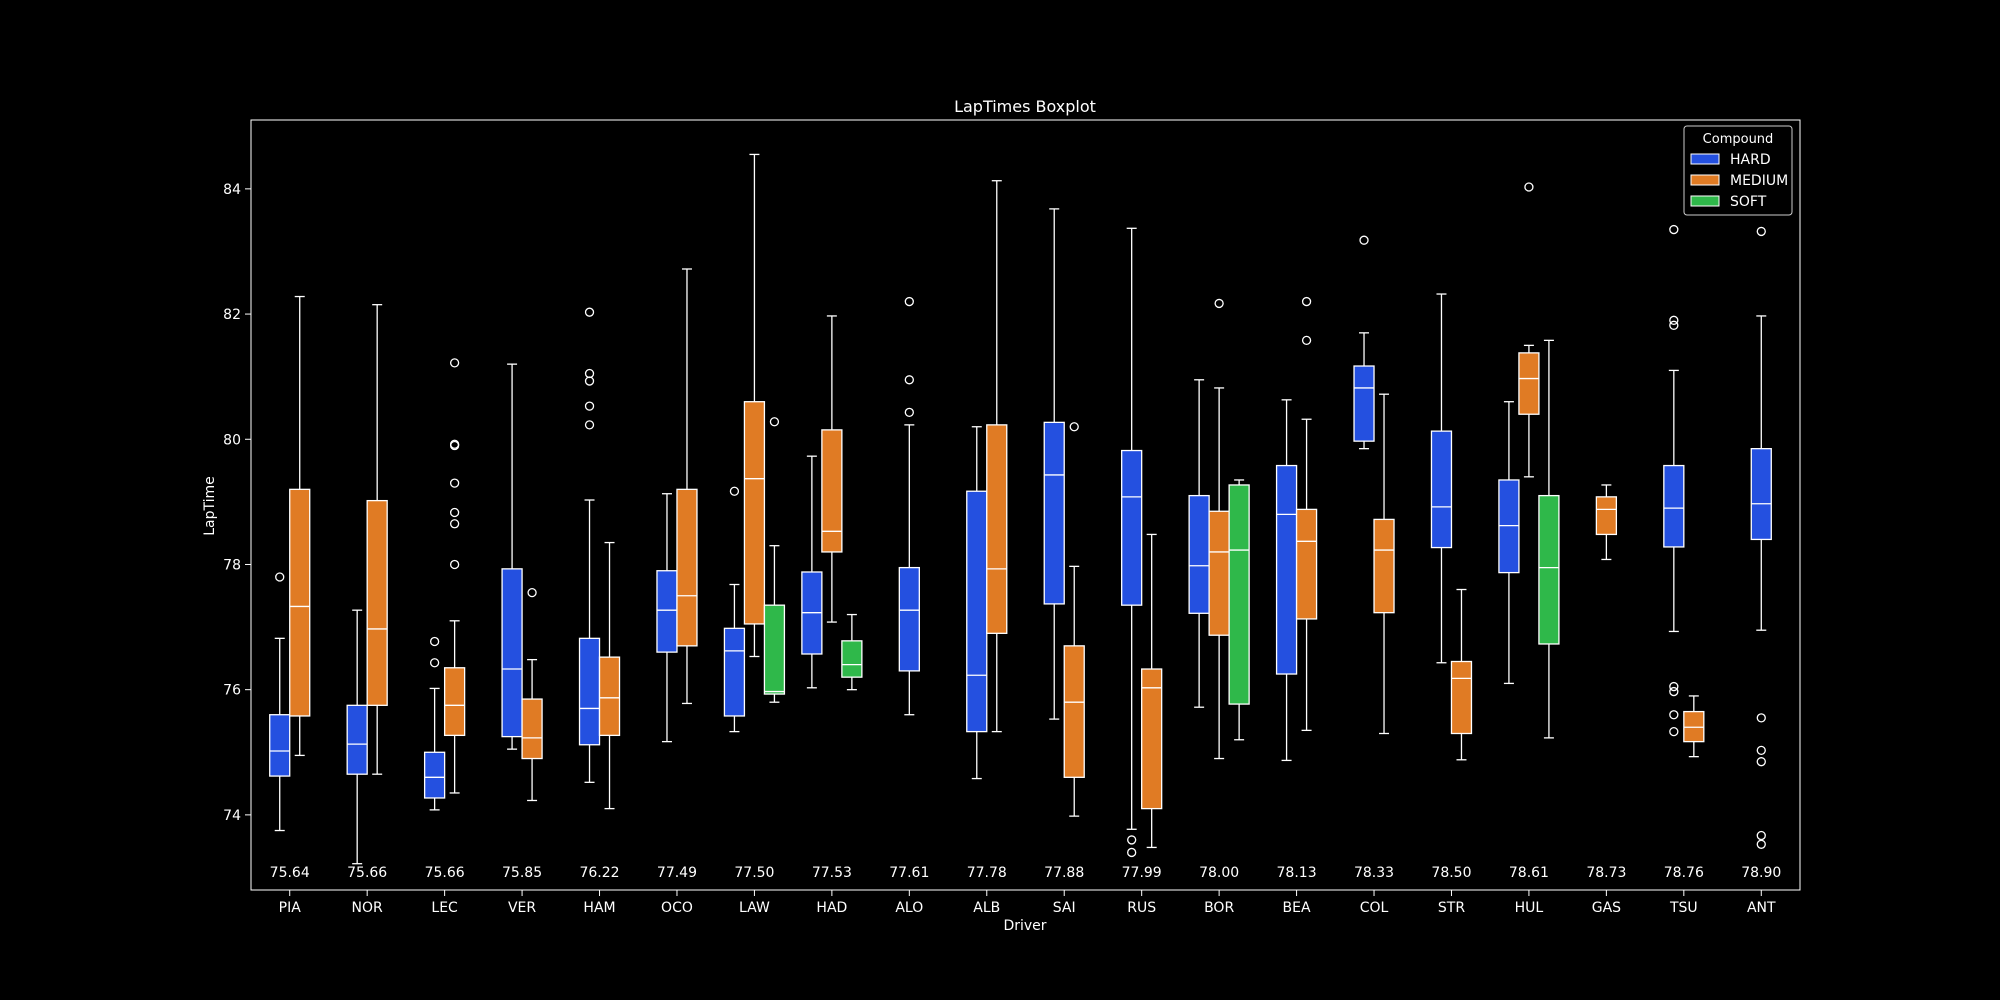 This screenshot has height=1000, width=2000. I want to click on x-tick-label-gas: GAS, so click(1606, 908).